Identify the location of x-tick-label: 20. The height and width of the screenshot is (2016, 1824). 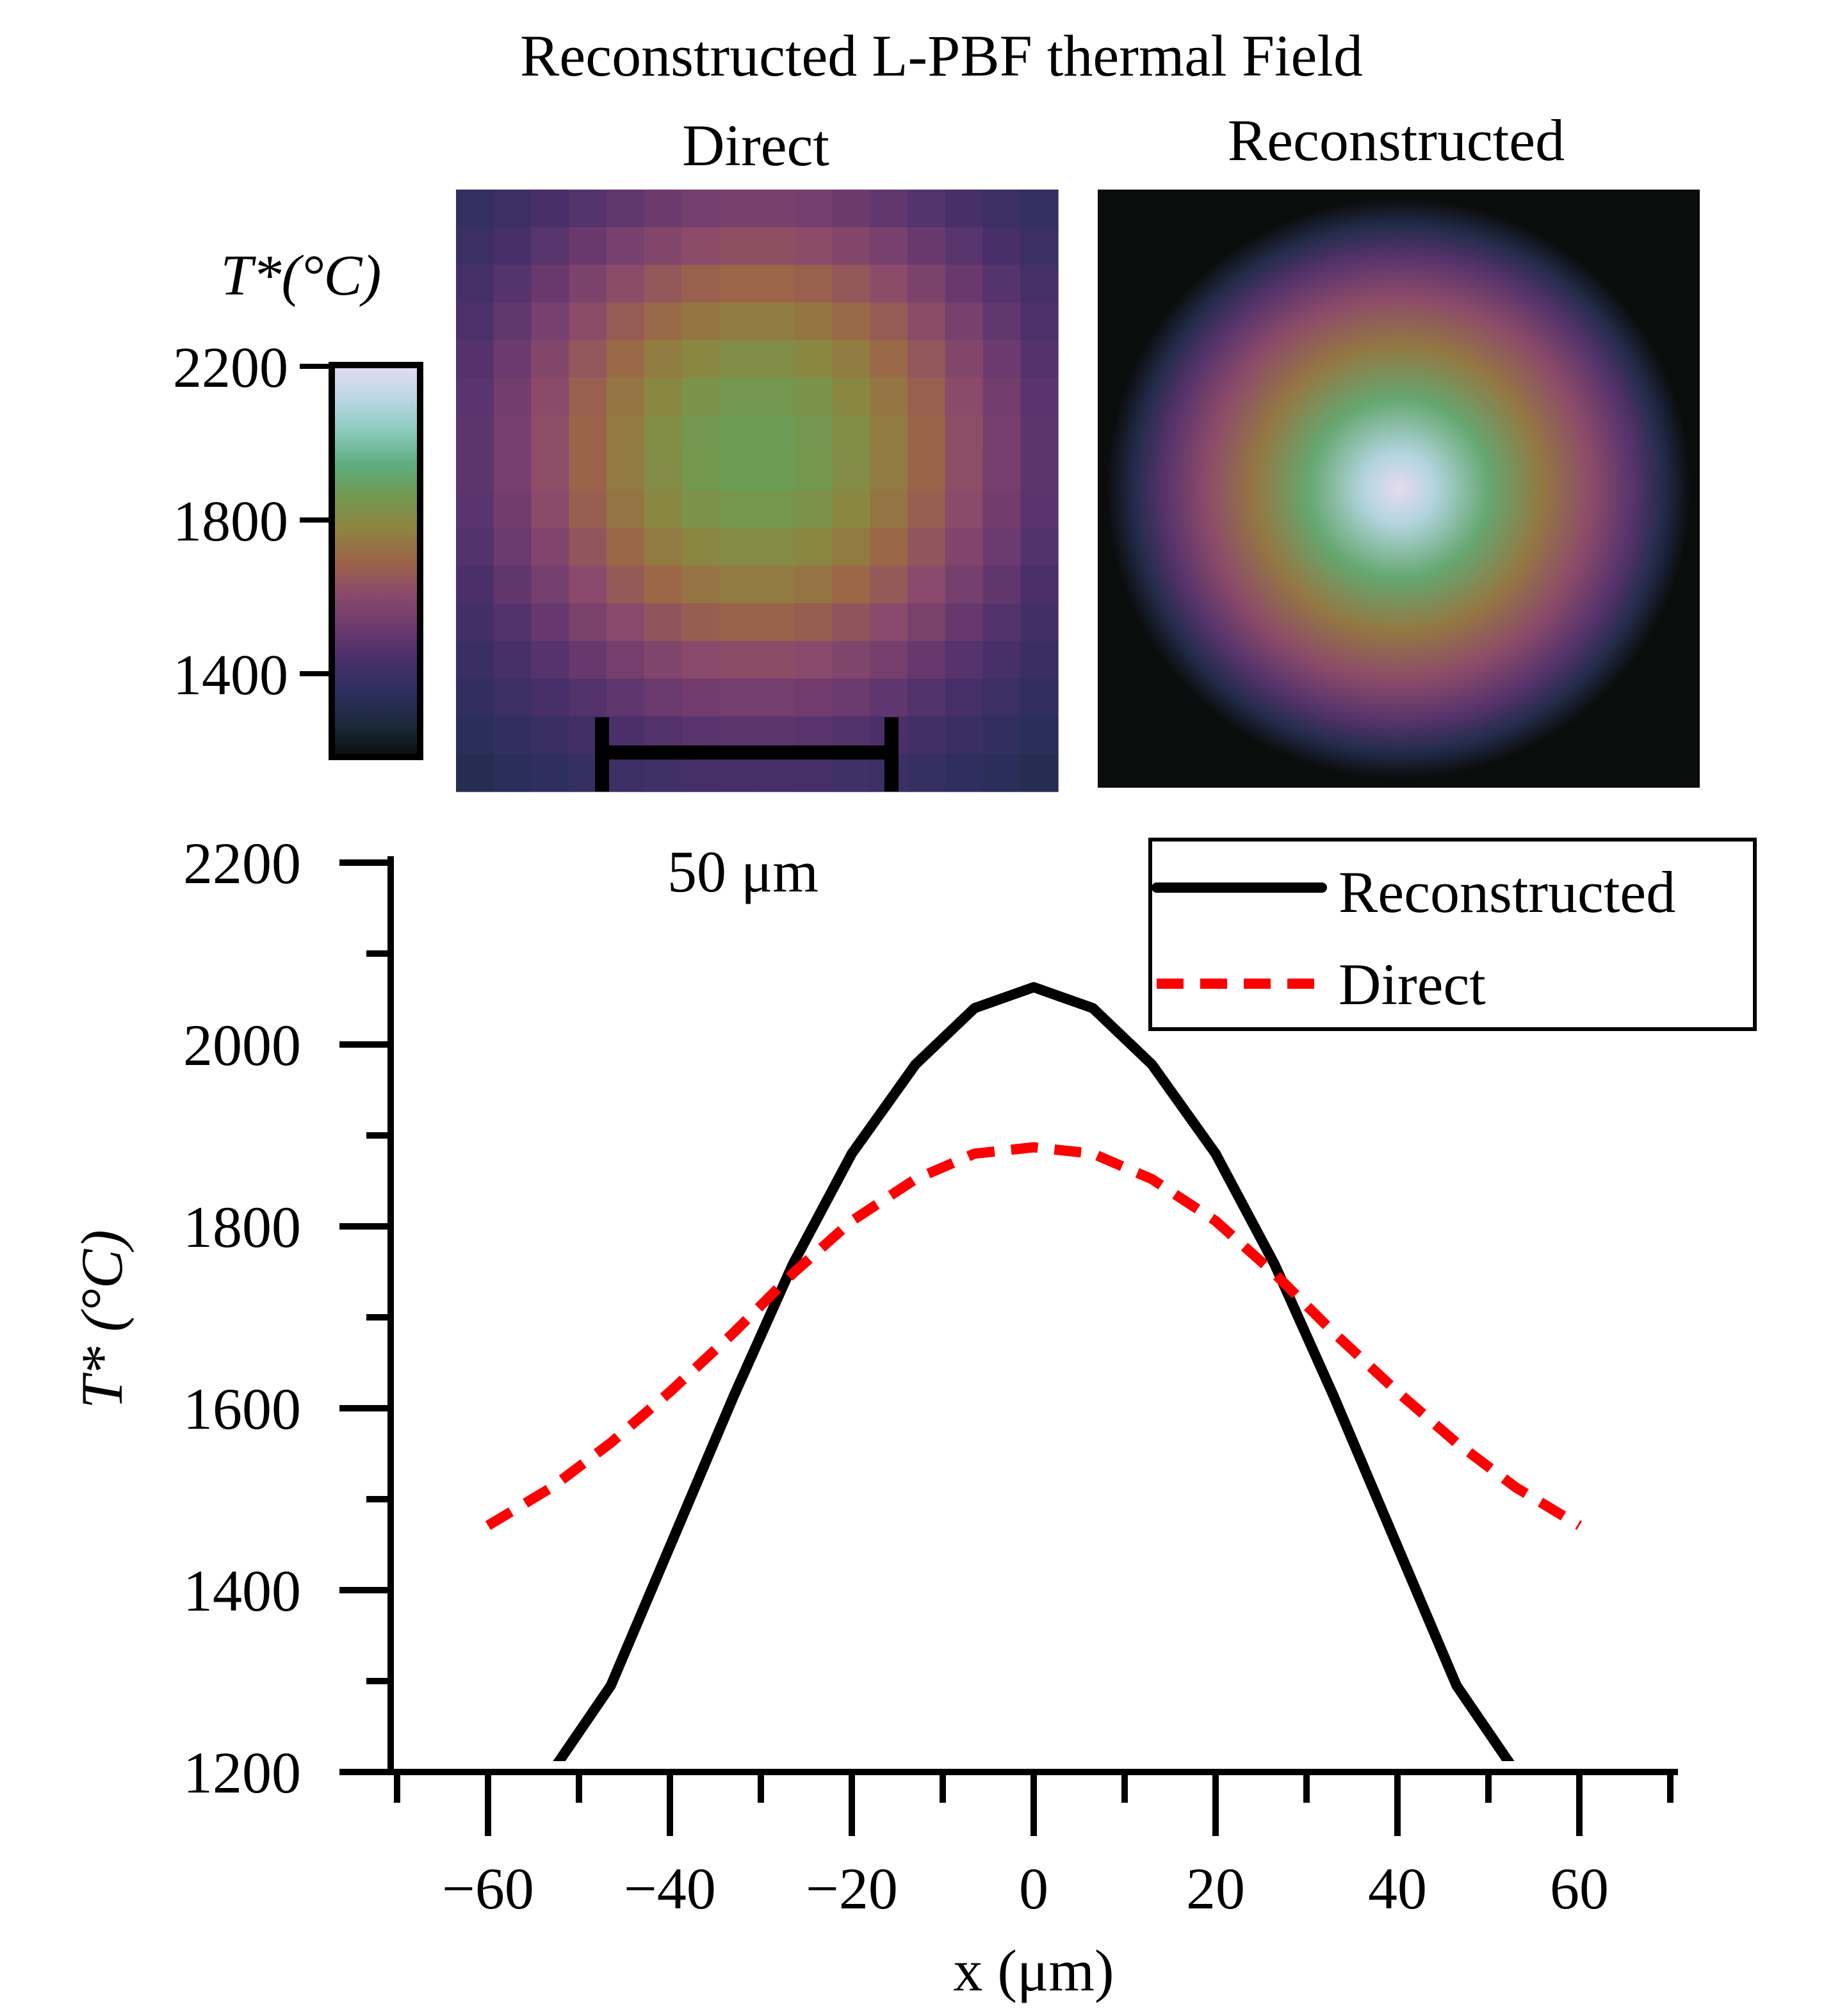
(1215, 1889).